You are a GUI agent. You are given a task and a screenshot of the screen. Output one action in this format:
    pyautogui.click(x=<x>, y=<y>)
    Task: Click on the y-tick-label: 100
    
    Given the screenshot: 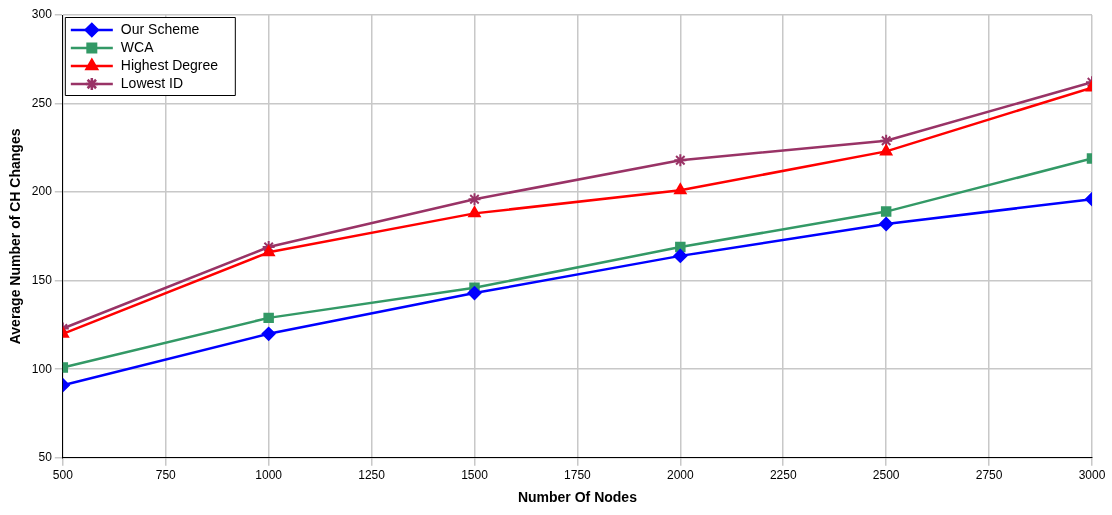 What is the action you would take?
    pyautogui.click(x=42, y=368)
    